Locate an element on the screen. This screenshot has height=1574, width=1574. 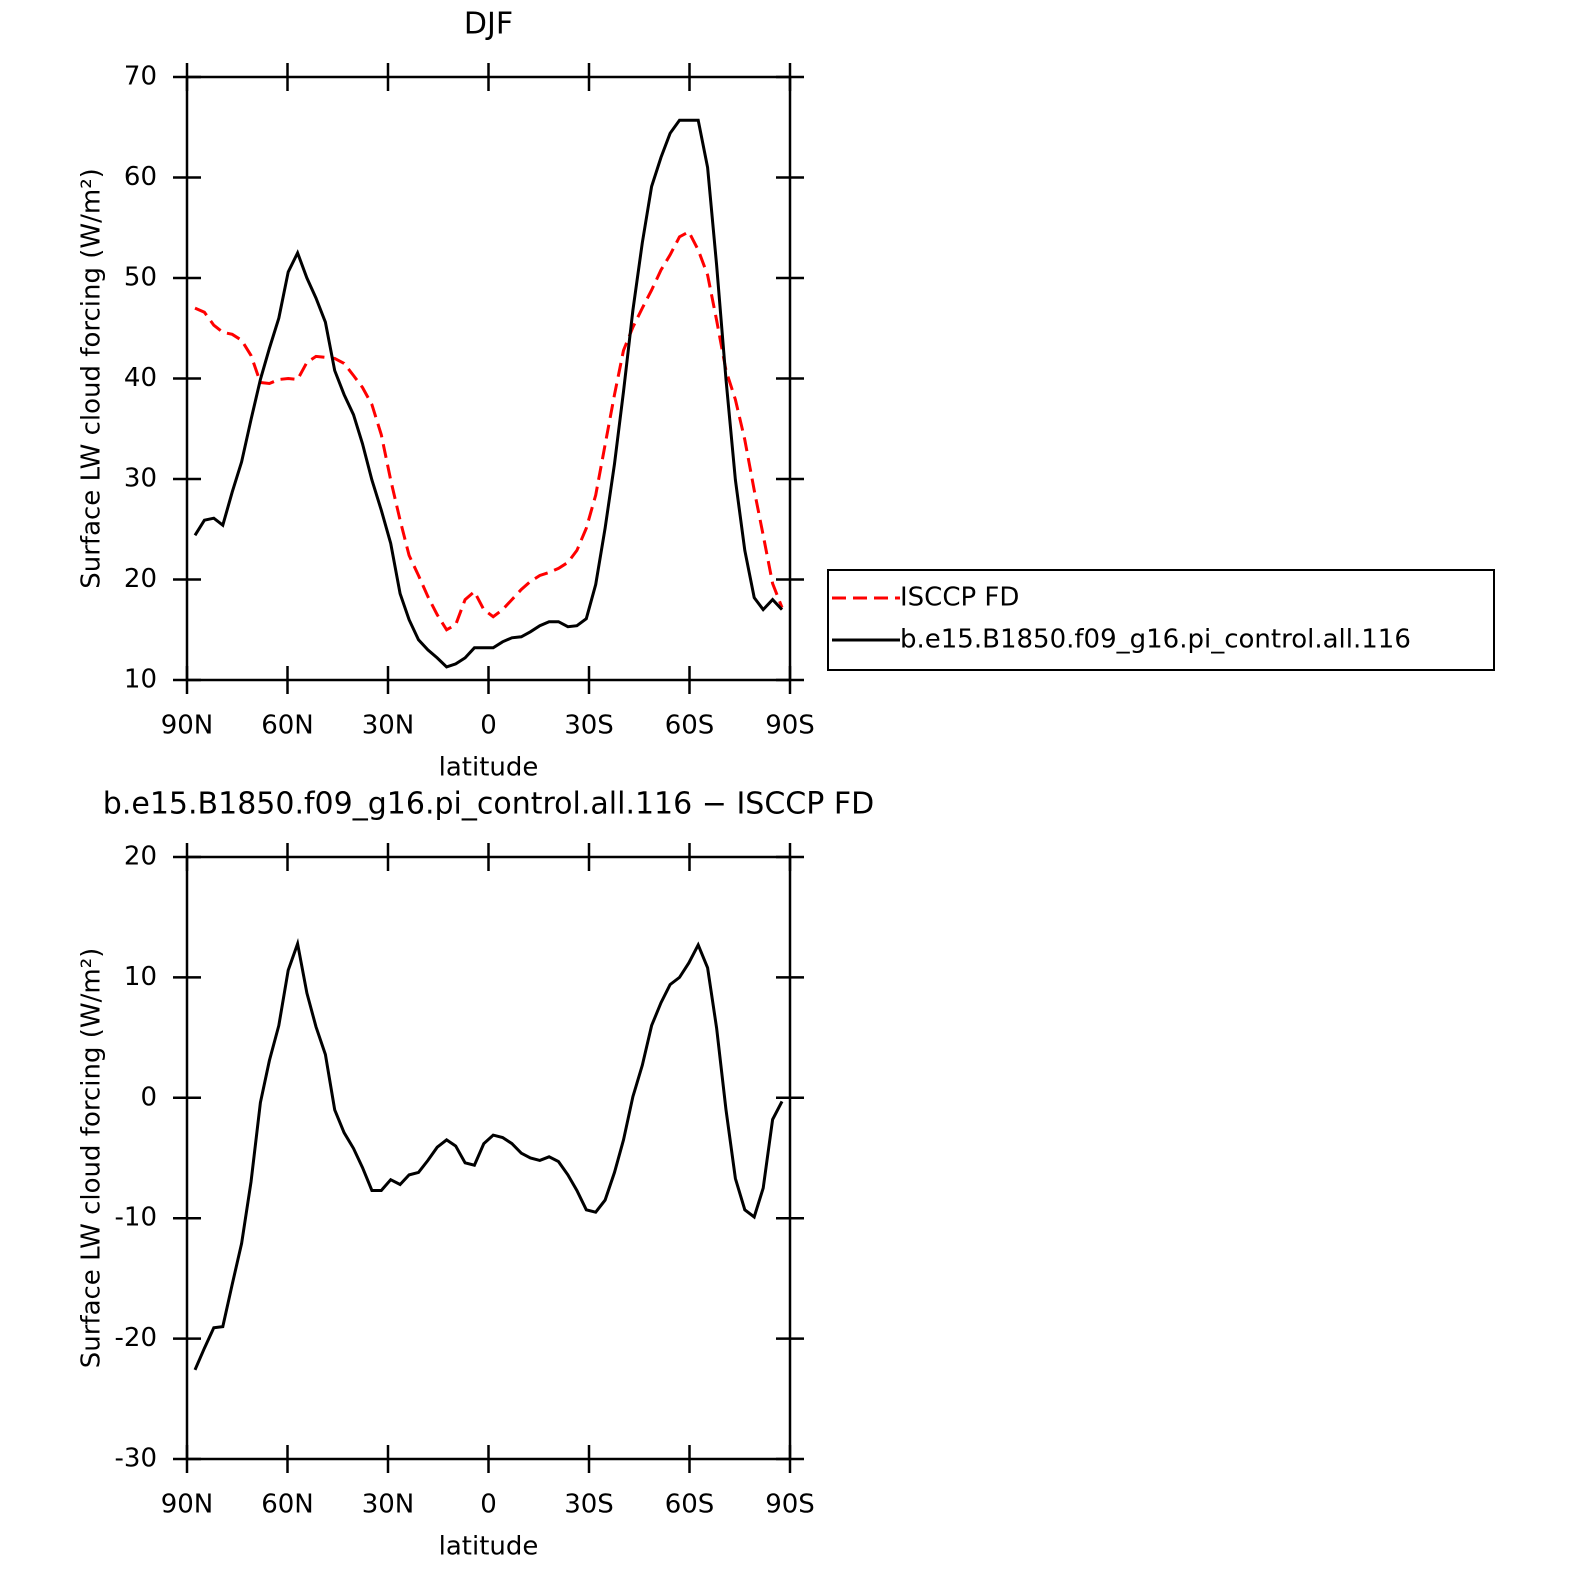
y-tick-label: 70 is located at coordinates (140, 77).